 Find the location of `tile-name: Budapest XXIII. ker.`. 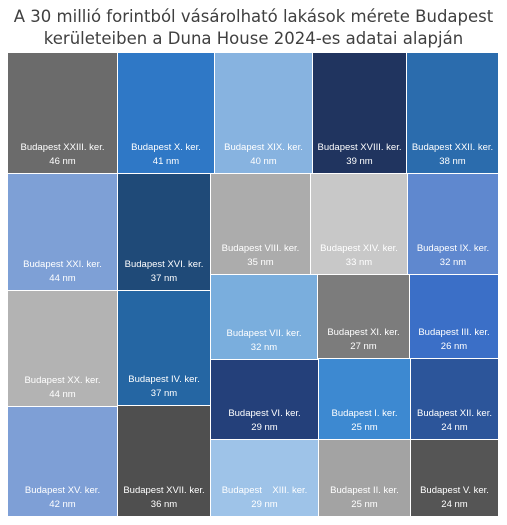

tile-name: Budapest XXIII. ker. is located at coordinates (62, 147).